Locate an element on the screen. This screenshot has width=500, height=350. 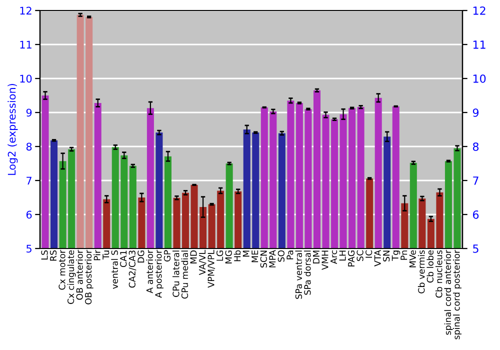
y2-tick-label: 7 is located at coordinates (475, 180).